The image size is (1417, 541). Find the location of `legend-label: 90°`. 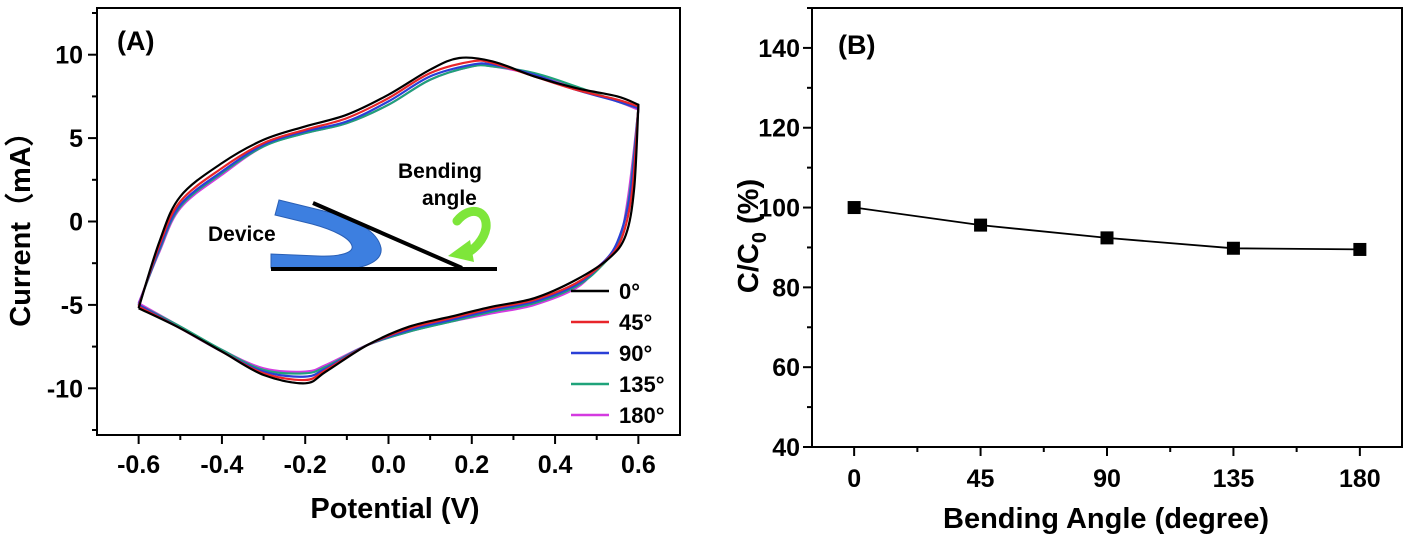

legend-label: 90° is located at coordinates (635, 353).